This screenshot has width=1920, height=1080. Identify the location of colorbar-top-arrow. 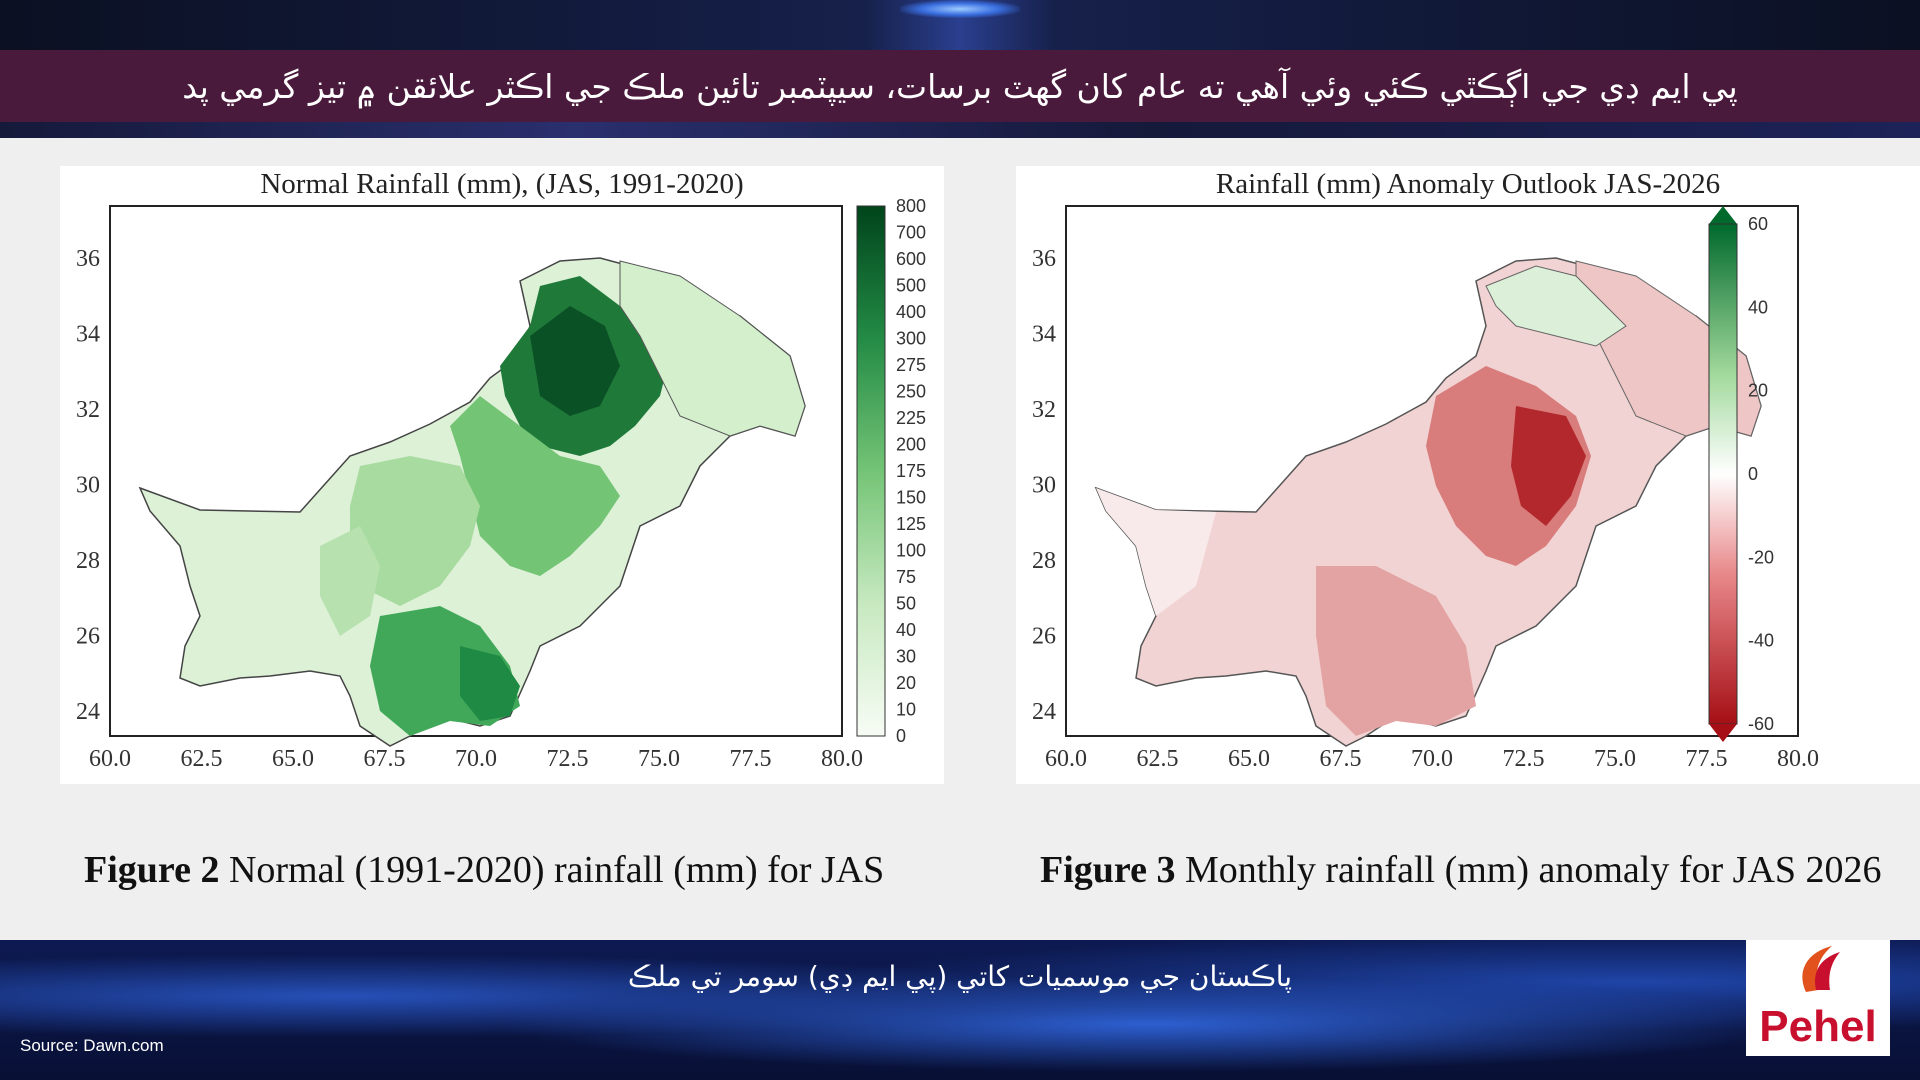
(1723, 215).